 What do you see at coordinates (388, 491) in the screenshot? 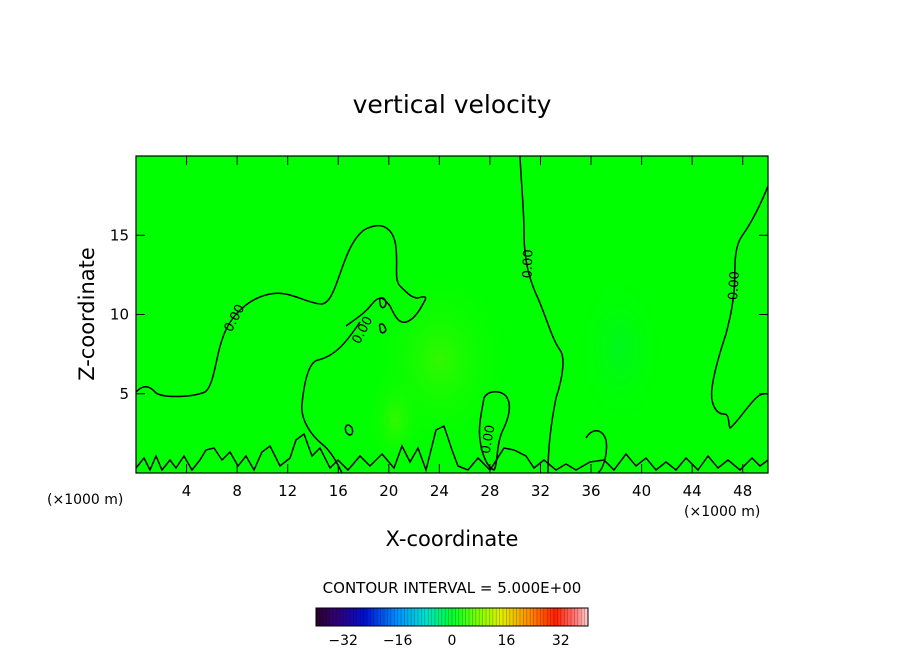
I see `x-tick-label: 20` at bounding box center [388, 491].